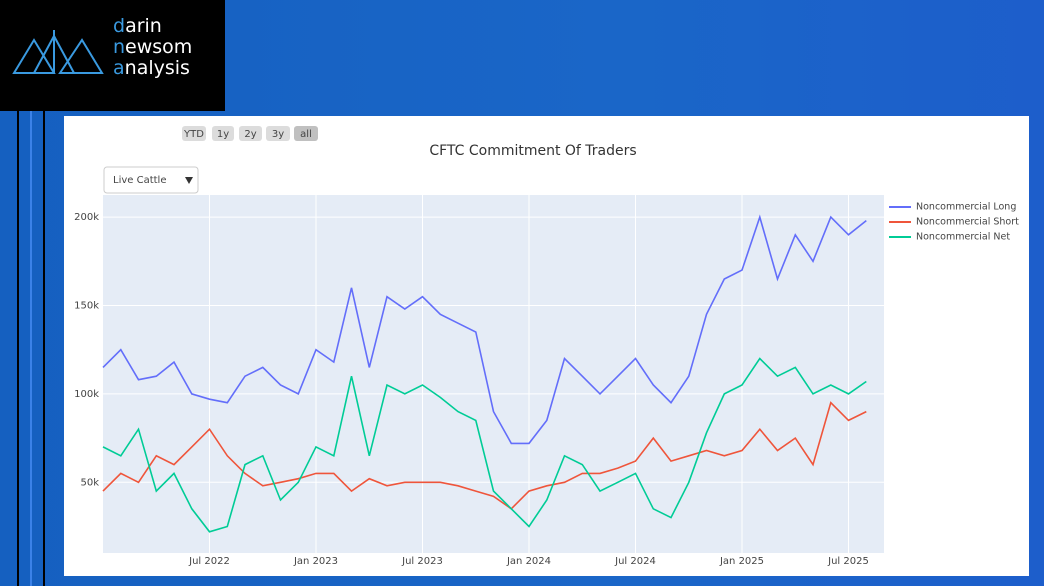 Image resolution: width=1044 pixels, height=586 pixels. Describe the element at coordinates (966, 207) in the screenshot. I see `legend-label: Noncommercial Long` at that location.